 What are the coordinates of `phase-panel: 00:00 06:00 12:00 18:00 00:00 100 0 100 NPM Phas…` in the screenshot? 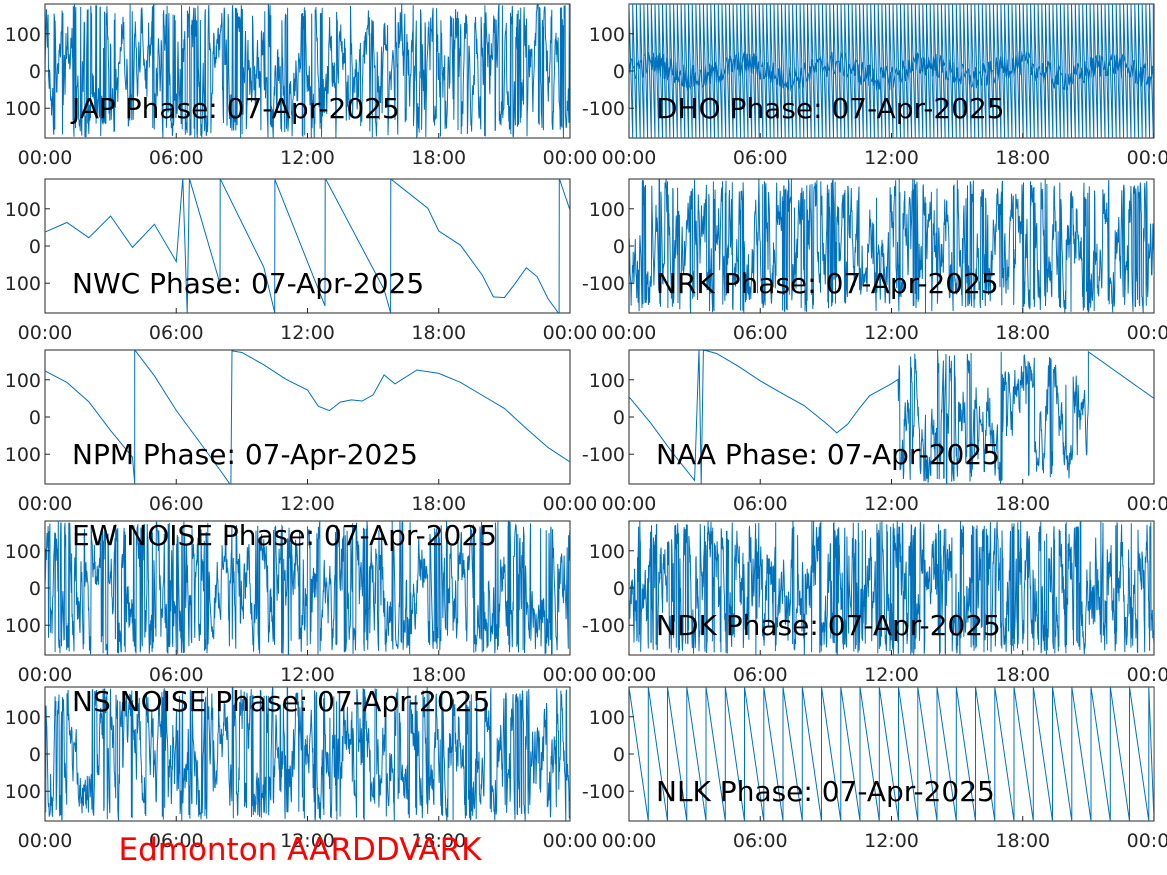 It's located at (301, 432).